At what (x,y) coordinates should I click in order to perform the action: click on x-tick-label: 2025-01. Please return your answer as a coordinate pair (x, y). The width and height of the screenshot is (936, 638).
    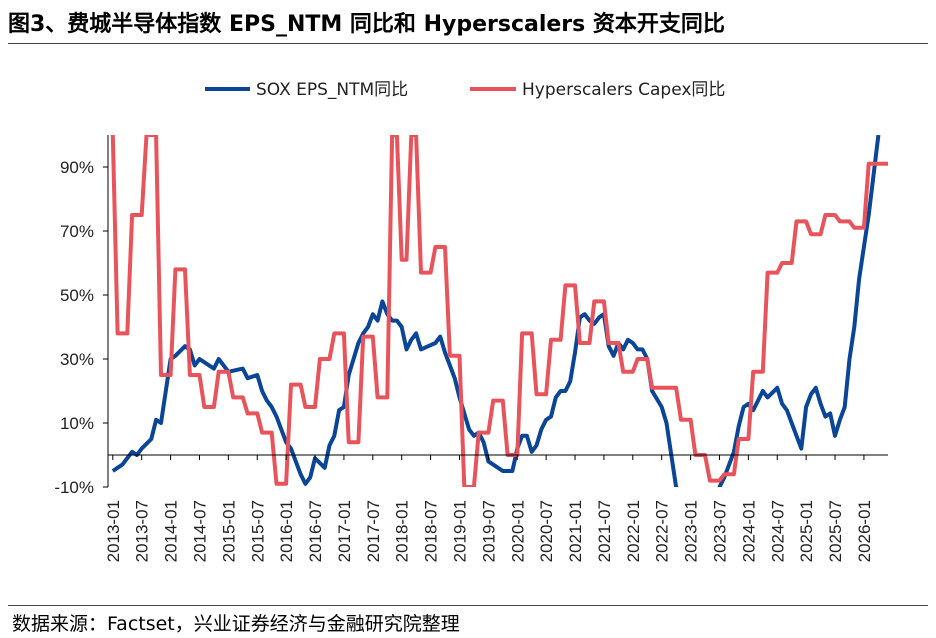
    Looking at the image, I should click on (806, 531).